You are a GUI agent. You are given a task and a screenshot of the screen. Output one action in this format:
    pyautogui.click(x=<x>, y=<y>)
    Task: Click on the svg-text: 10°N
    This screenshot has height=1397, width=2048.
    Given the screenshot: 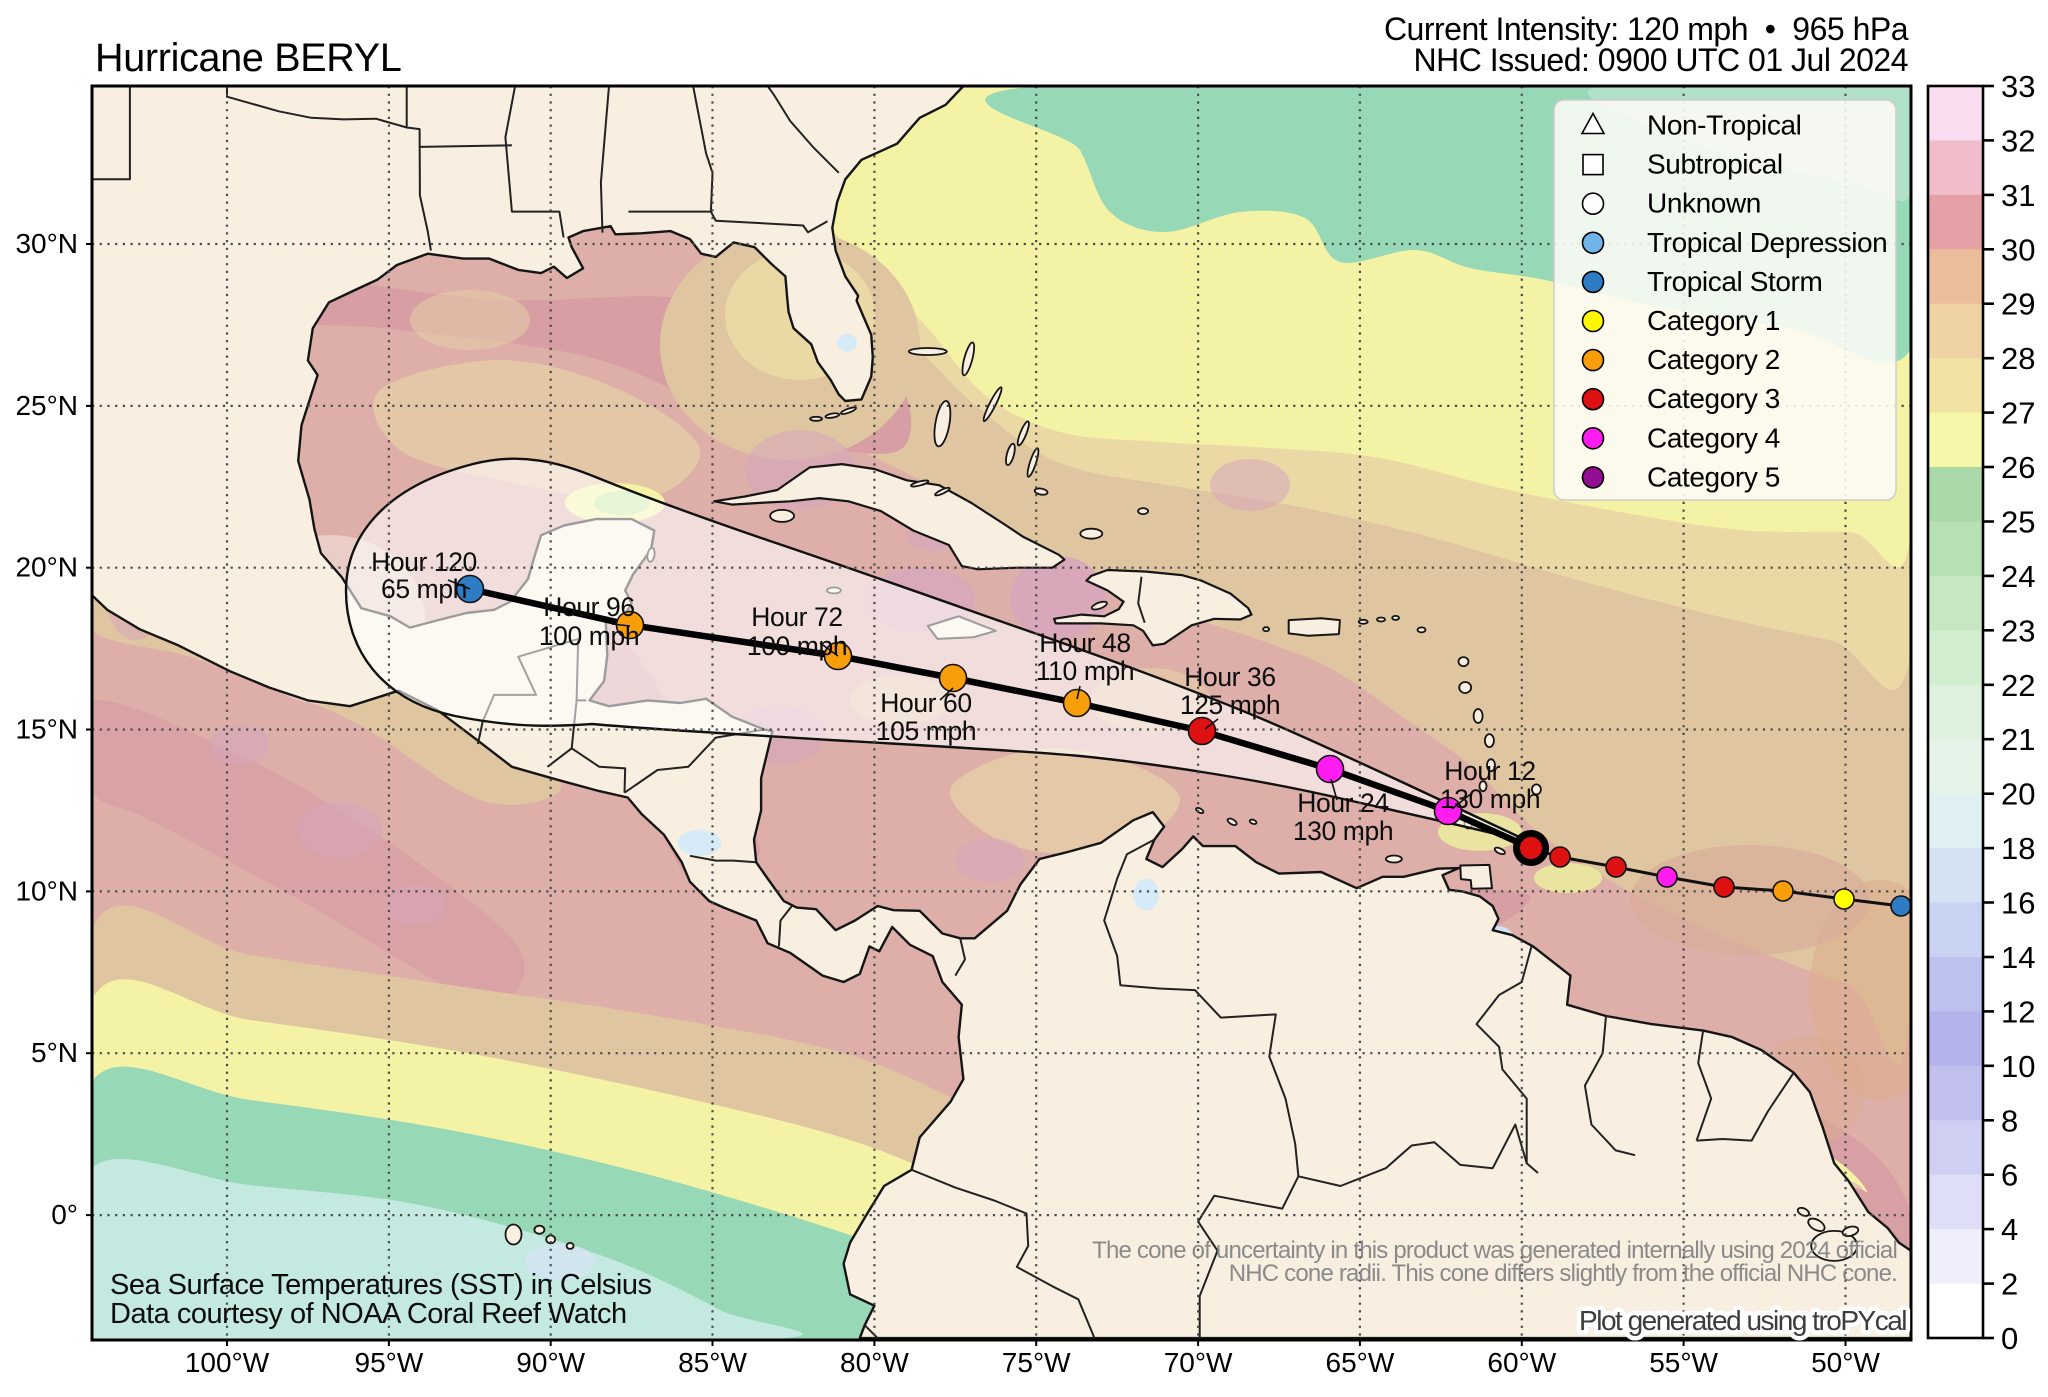 What is the action you would take?
    pyautogui.click(x=46, y=890)
    